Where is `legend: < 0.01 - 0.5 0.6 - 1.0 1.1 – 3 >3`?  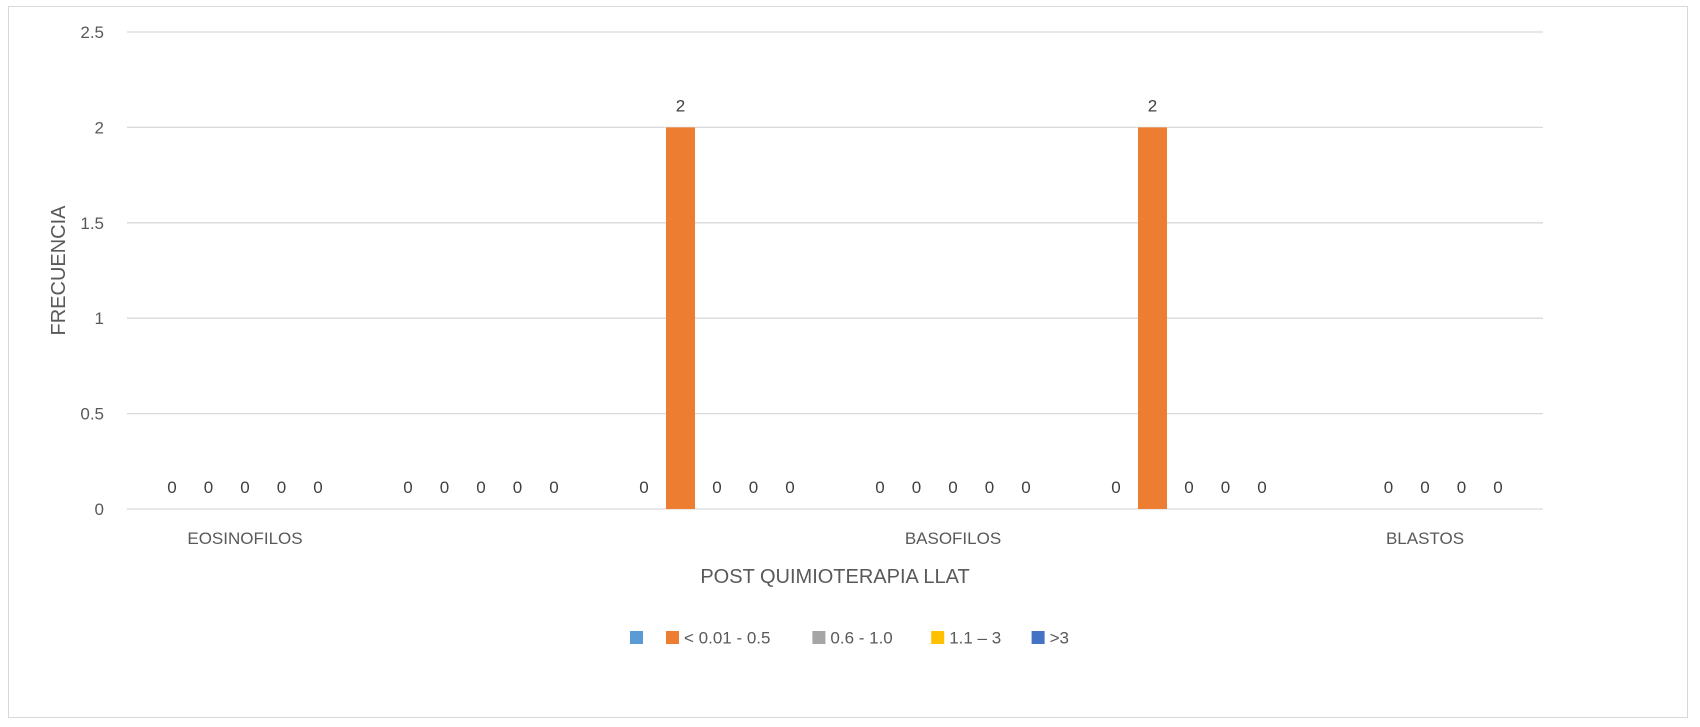 legend: < 0.01 - 0.5 0.6 - 1.0 1.1 – 3 >3 is located at coordinates (849, 638).